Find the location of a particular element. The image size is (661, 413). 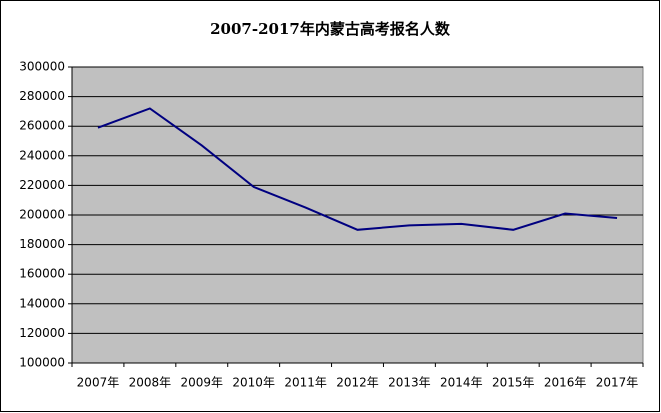

y-tick-label: 160000 is located at coordinates (42, 274).